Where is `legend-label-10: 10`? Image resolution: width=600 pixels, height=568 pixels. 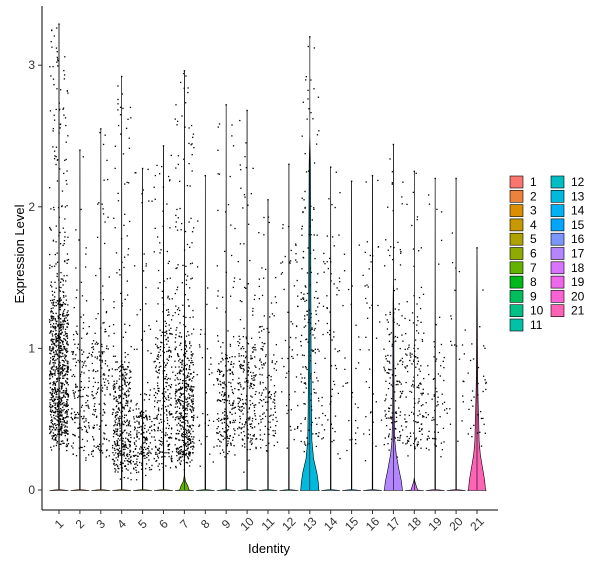 legend-label-10: 10 is located at coordinates (537, 311).